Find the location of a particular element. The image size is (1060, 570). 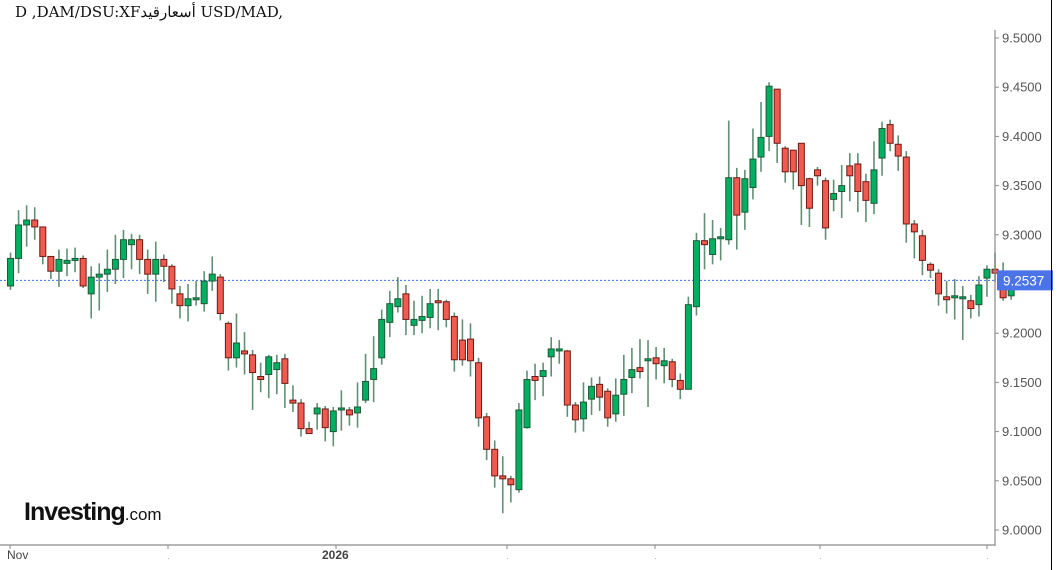

price-tick-label: 9.1500 is located at coordinates (1022, 382).